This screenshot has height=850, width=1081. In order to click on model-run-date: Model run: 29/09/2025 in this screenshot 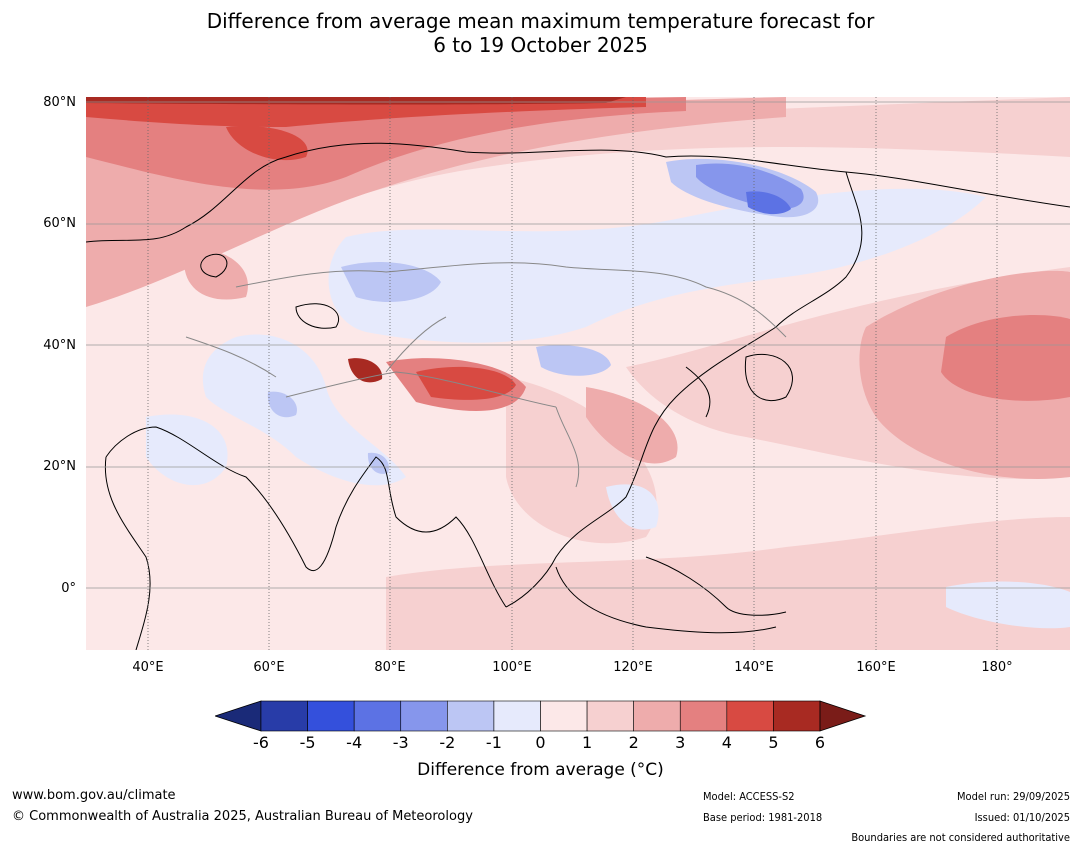, I will do `click(1013, 796)`.